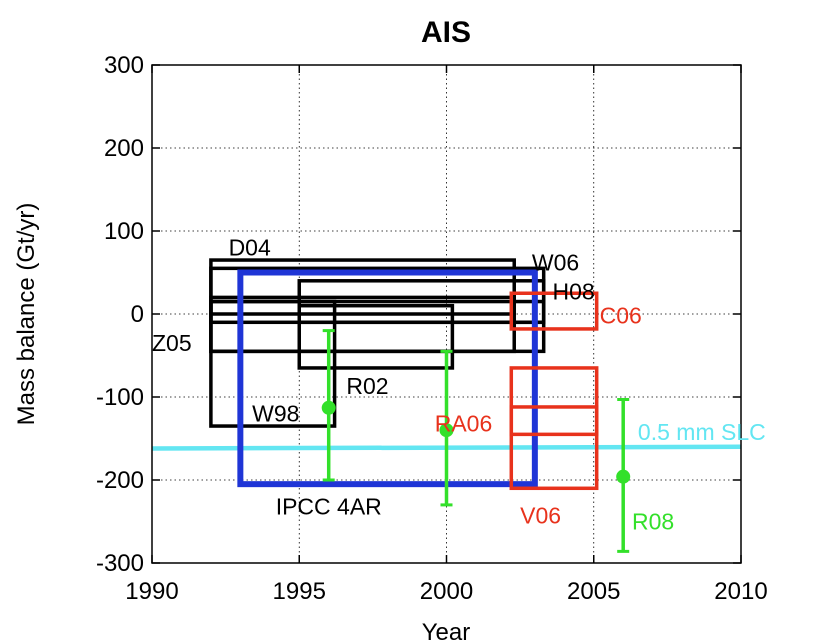  What do you see at coordinates (124, 148) in the screenshot?
I see `y-tick-label: 200` at bounding box center [124, 148].